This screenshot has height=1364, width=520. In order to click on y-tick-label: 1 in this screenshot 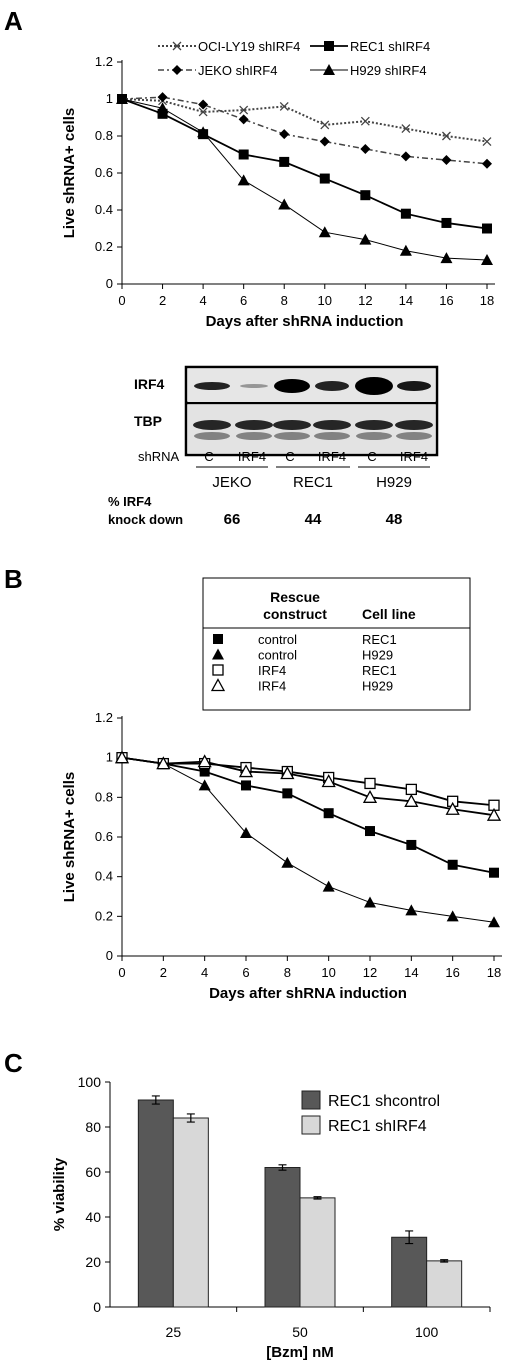, I will do `click(109, 98)`.